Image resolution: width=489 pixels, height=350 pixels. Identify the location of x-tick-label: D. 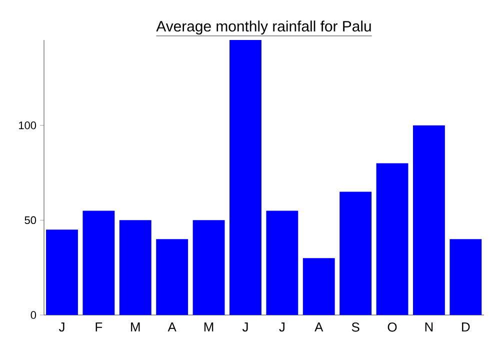
(466, 327).